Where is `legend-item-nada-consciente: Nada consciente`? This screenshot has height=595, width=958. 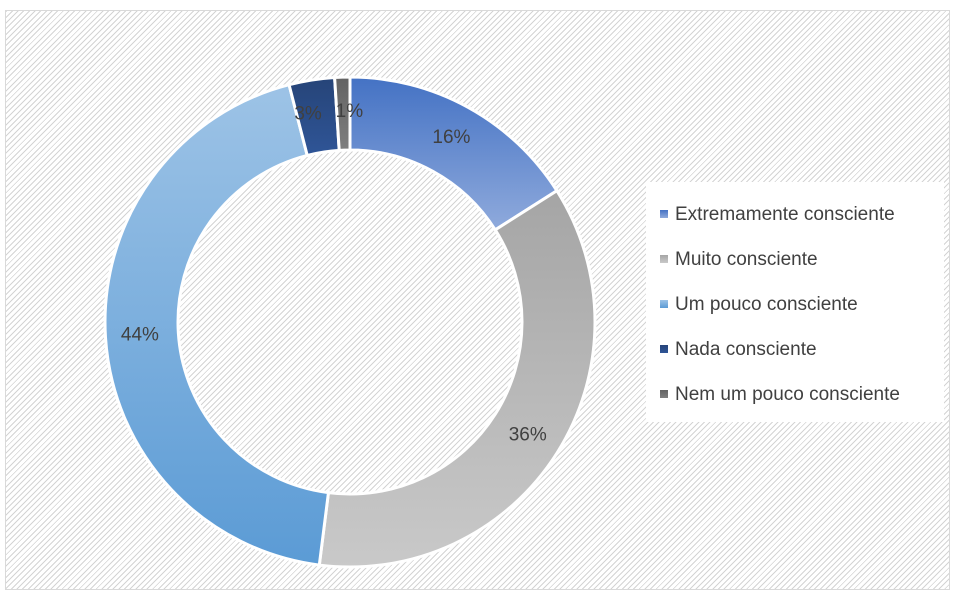
legend-item-nada-consciente: Nada consciente is located at coordinates (738, 350).